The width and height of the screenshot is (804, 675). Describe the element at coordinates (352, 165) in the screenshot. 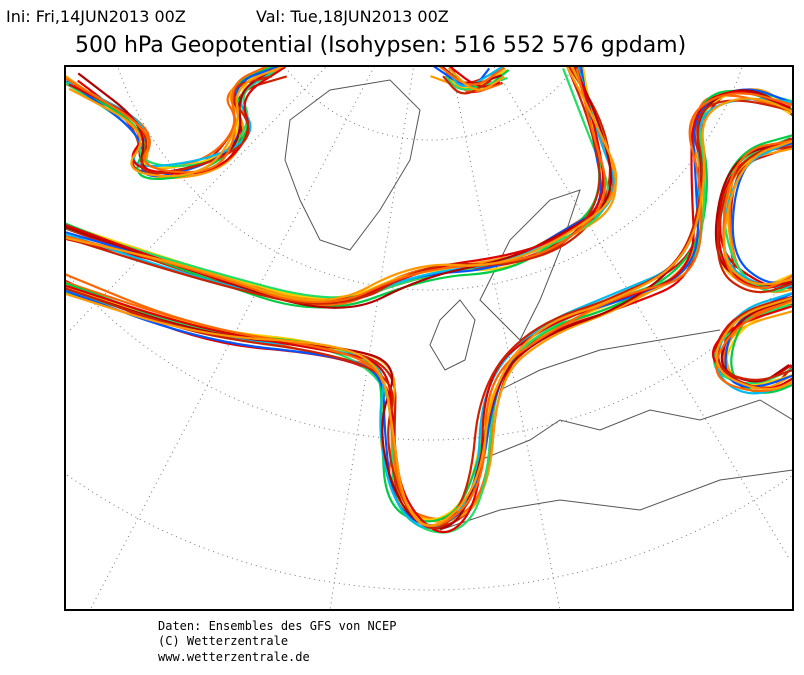

I see `greenland` at that location.